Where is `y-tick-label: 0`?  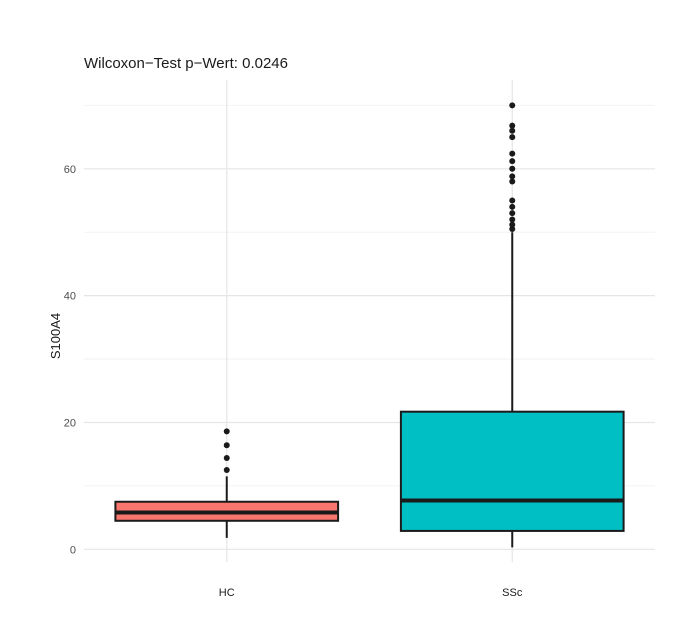
y-tick-label: 0 is located at coordinates (73, 550).